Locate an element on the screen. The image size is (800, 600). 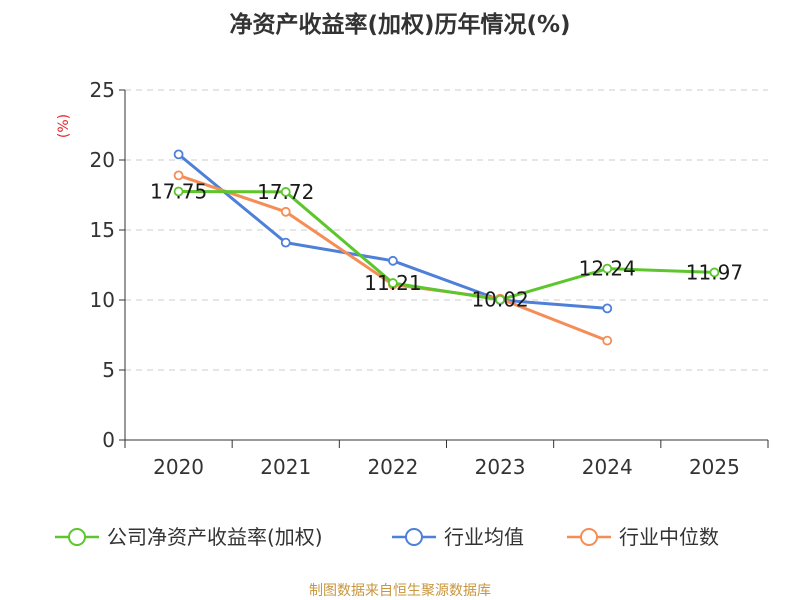
y-tick-label: 0 is located at coordinates (108, 440).